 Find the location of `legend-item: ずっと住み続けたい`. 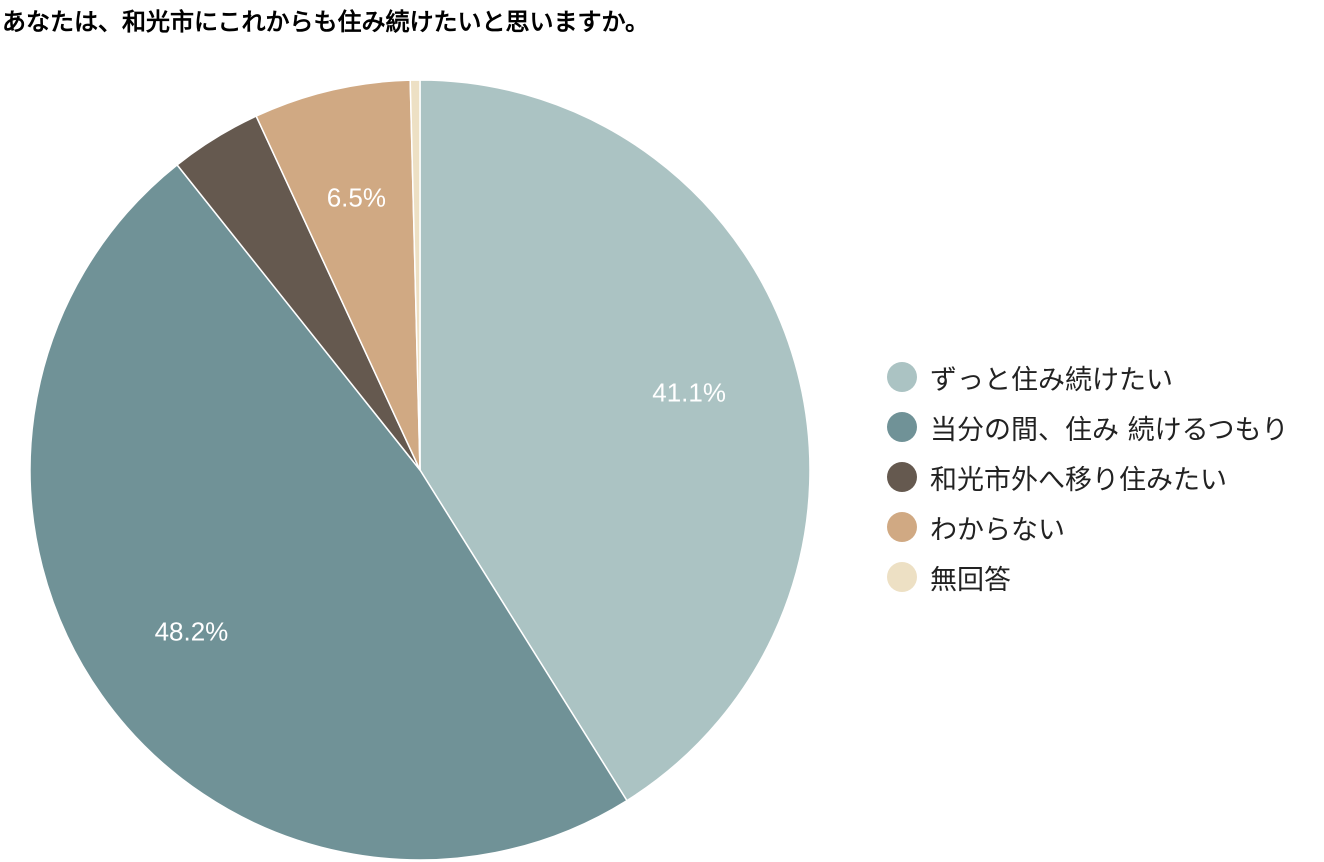

legend-item: ずっと住み続けたい is located at coordinates (1088, 377).